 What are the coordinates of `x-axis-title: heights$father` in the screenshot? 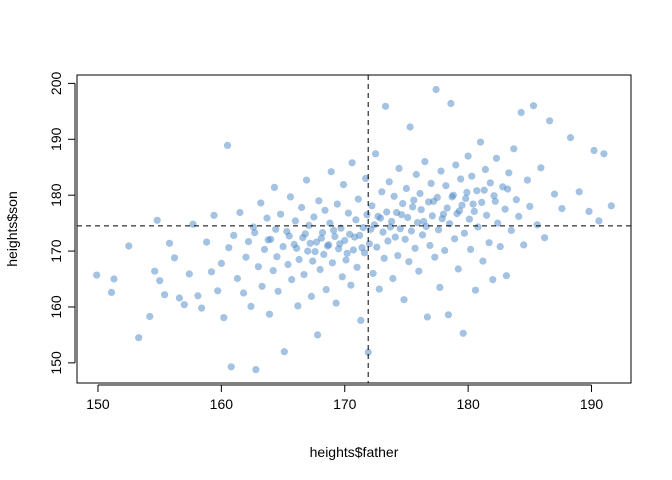 It's located at (354, 452).